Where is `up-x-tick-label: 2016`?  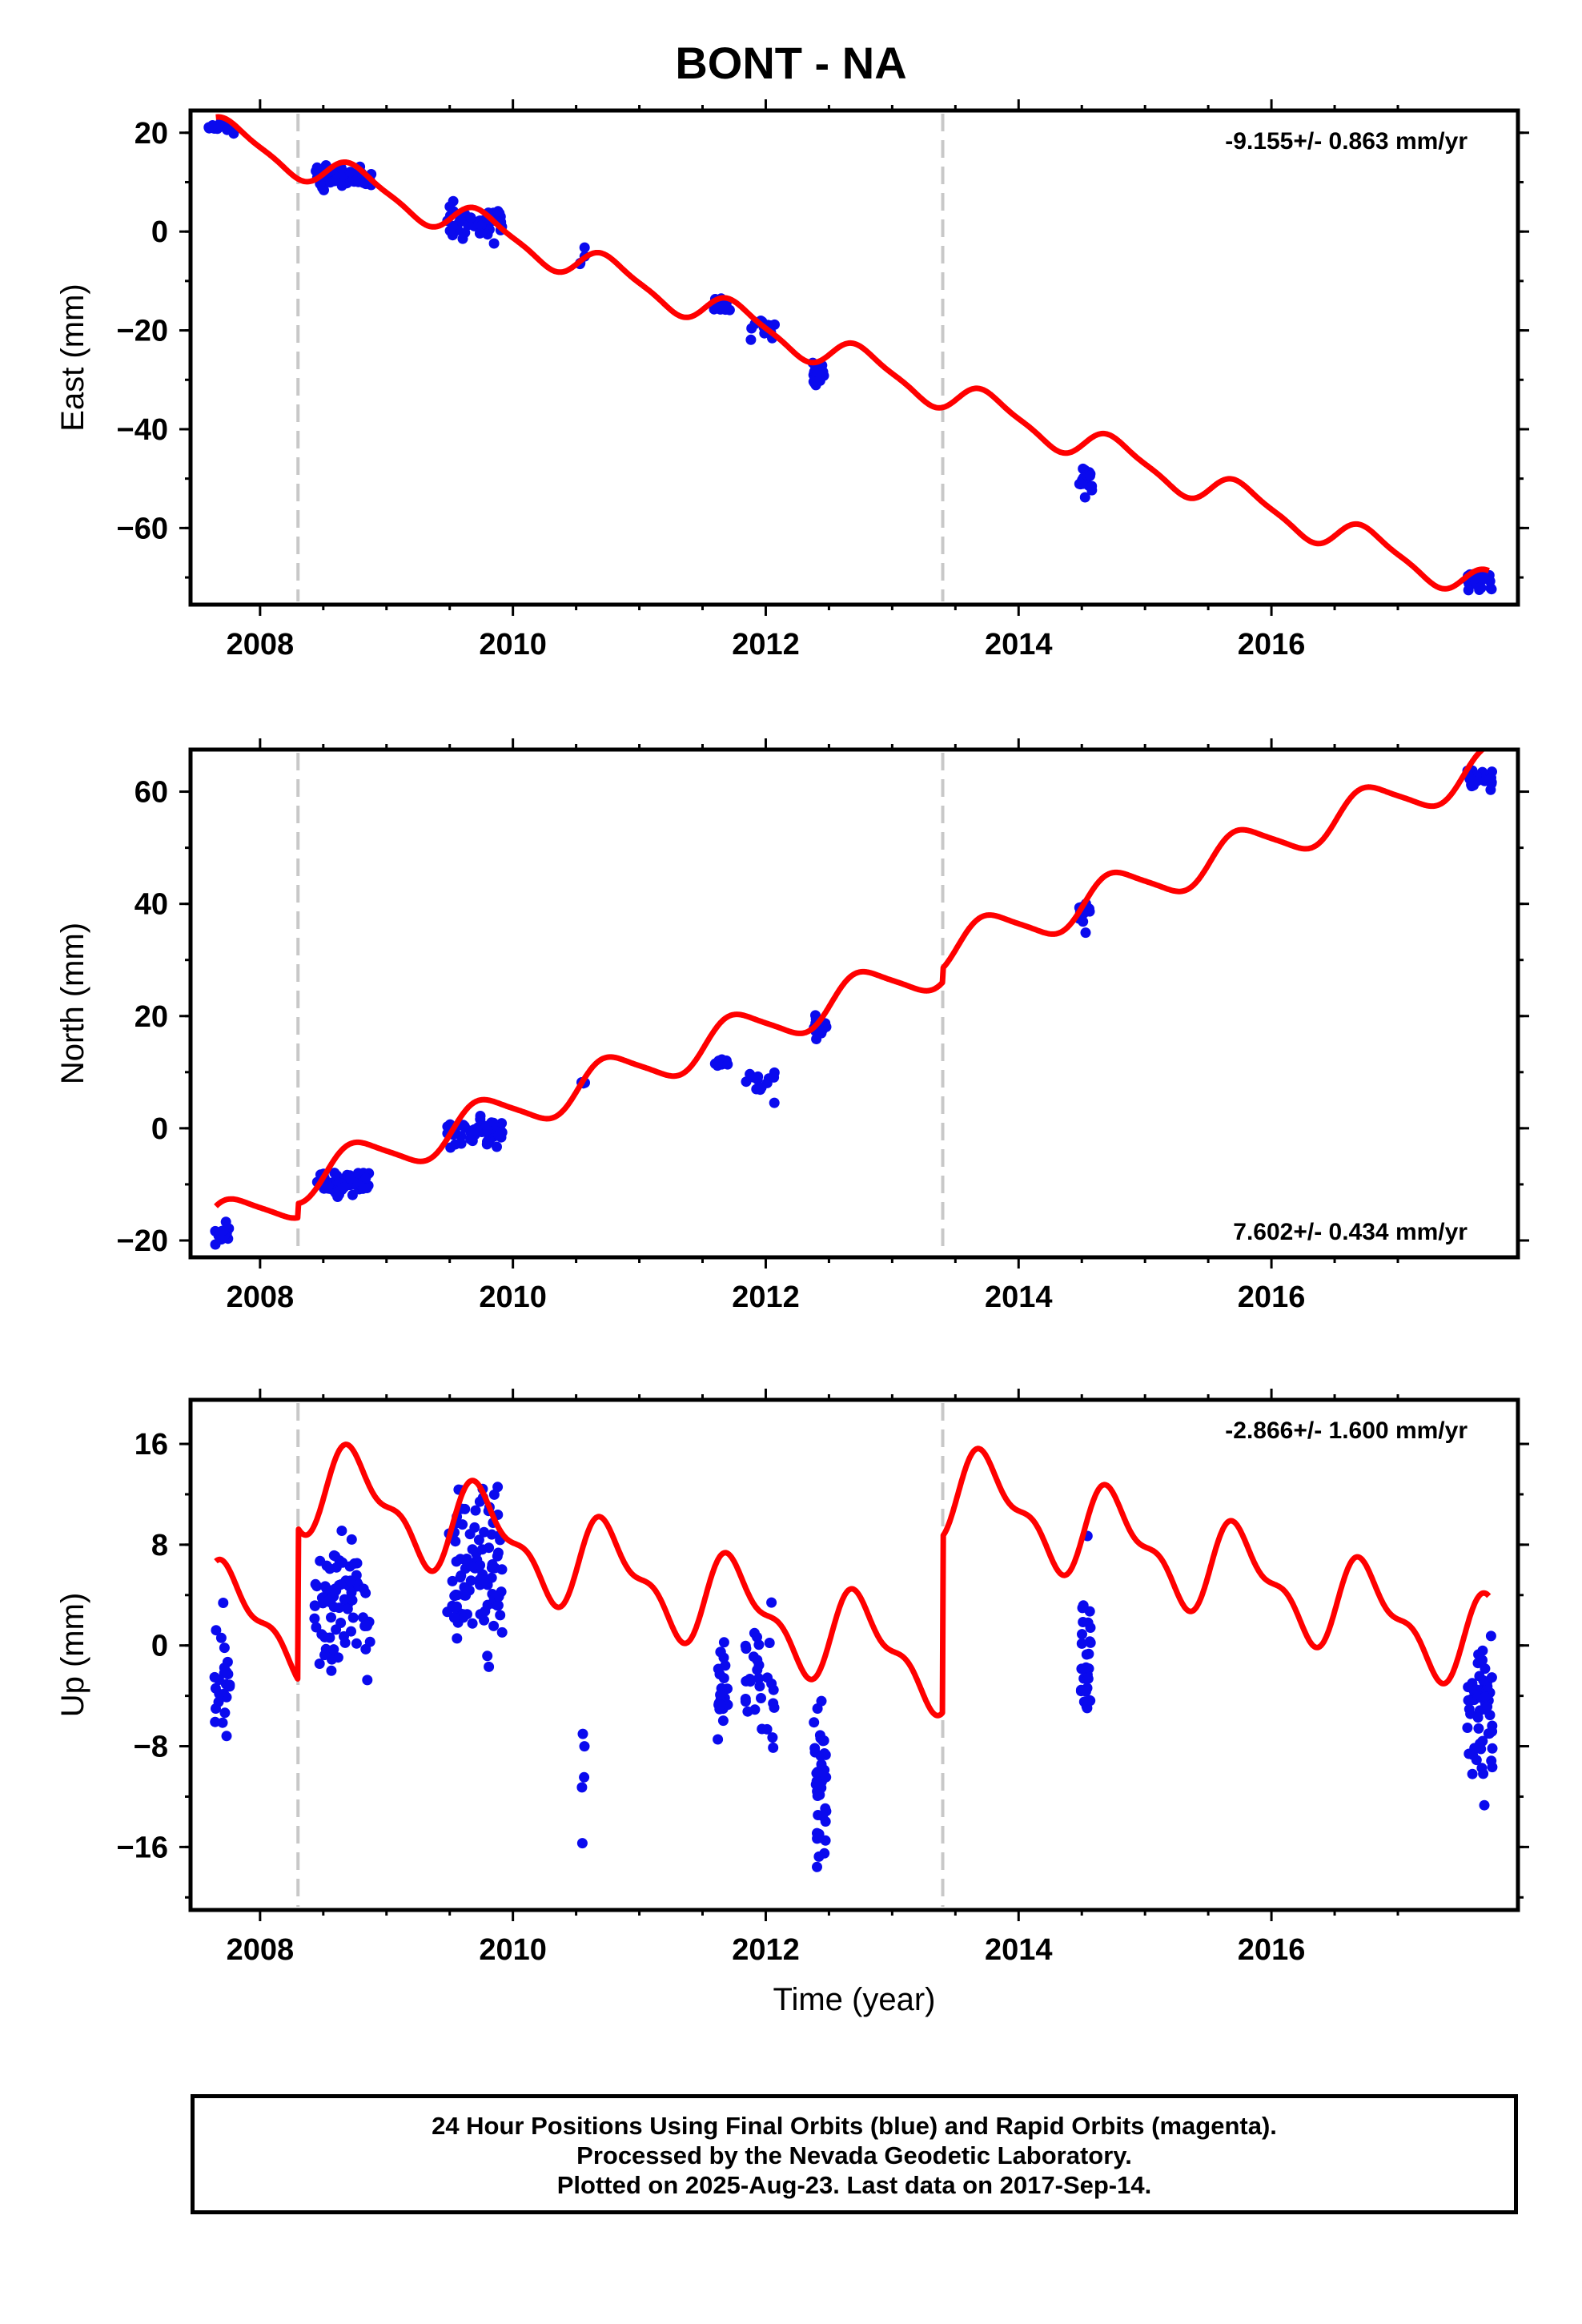 up-x-tick-label: 2016 is located at coordinates (1272, 1950).